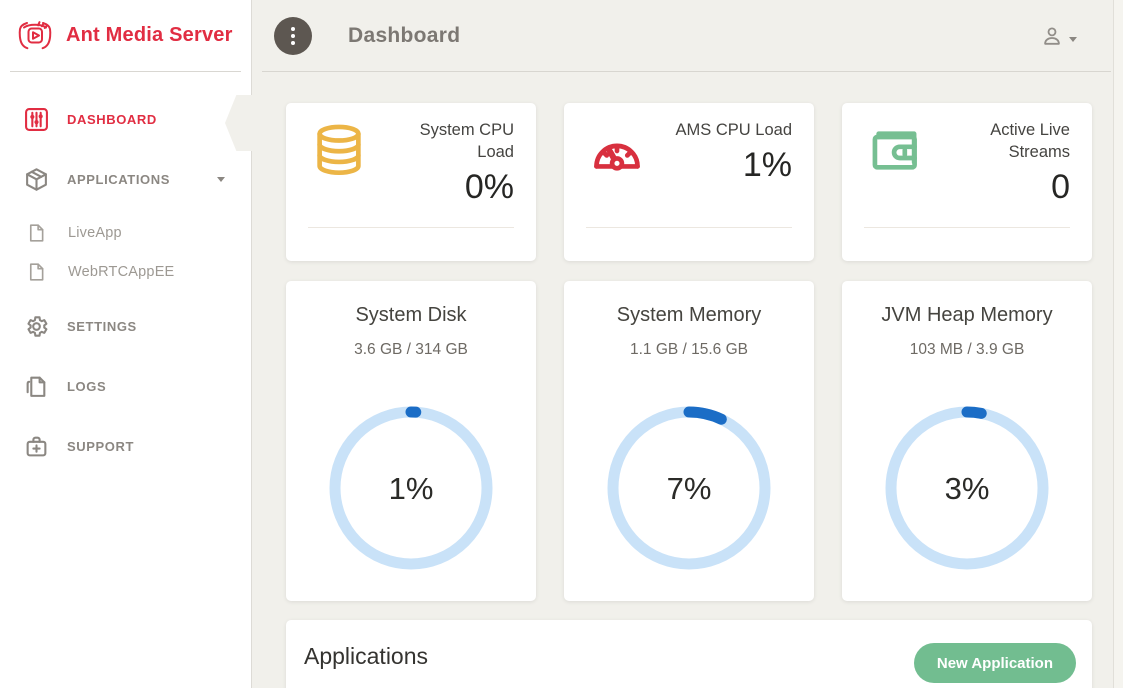  Describe the element at coordinates (411, 315) in the screenshot. I see `gauge-title: System Disk` at that location.